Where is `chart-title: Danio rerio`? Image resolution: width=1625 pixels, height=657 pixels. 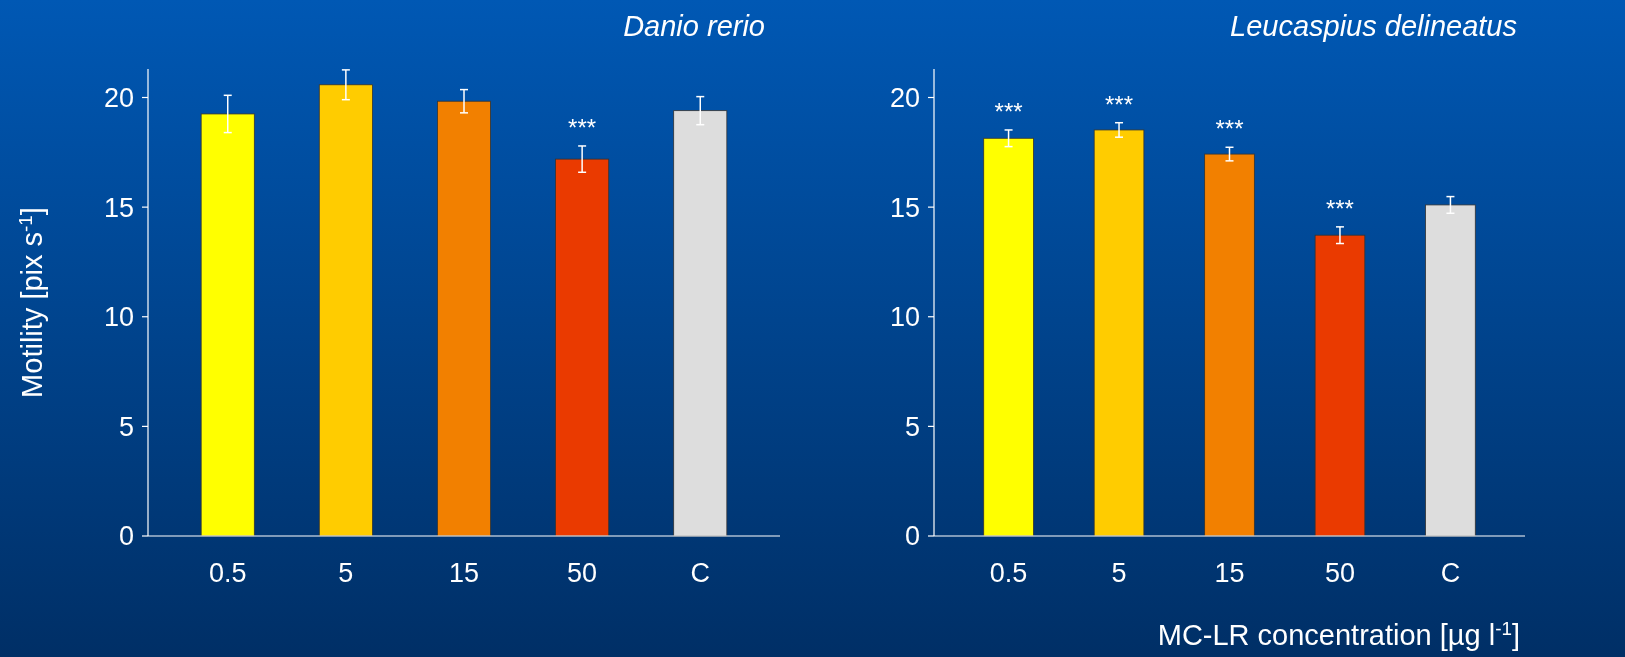 chart-title: Danio rerio is located at coordinates (694, 26).